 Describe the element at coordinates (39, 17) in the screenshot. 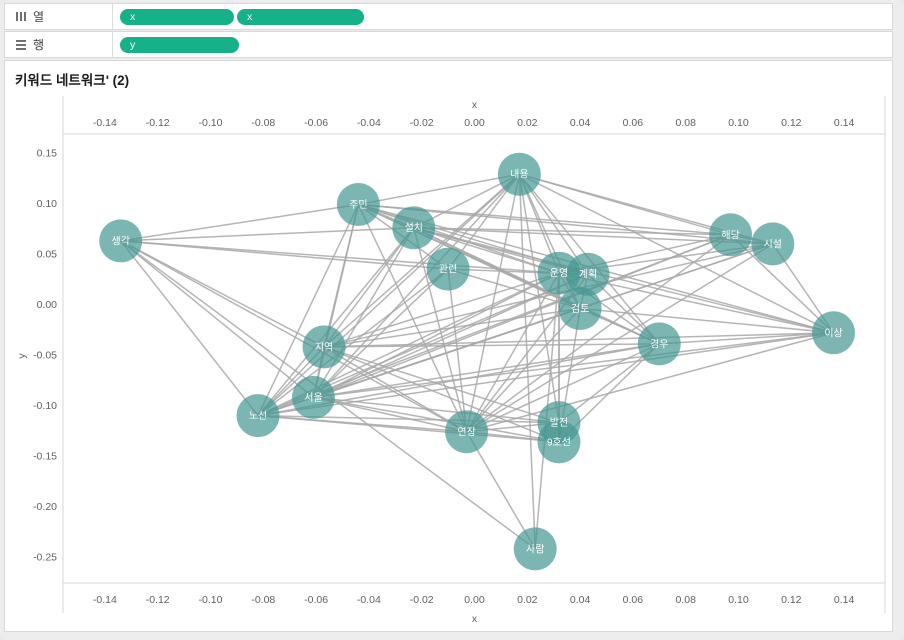

I see `columns-shelf-label: 열` at that location.